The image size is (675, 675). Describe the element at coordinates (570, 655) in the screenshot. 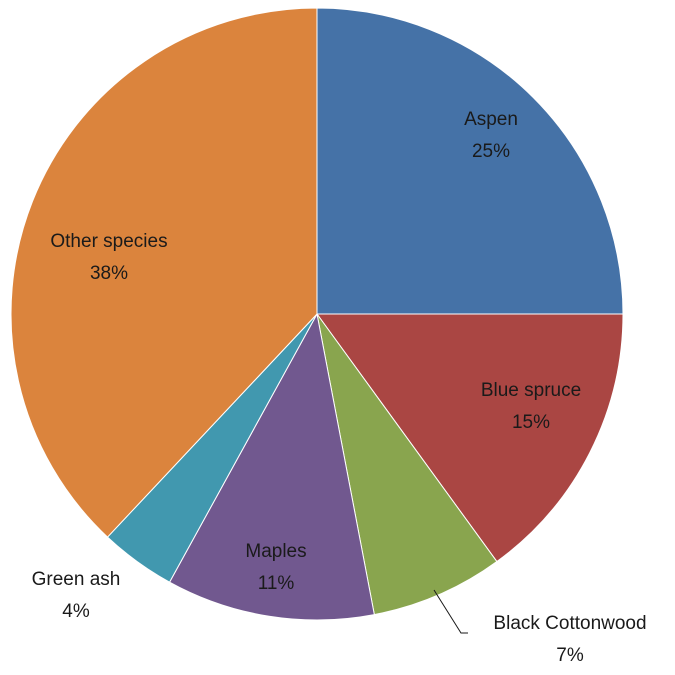

I see `slice-percent: 7%` at that location.